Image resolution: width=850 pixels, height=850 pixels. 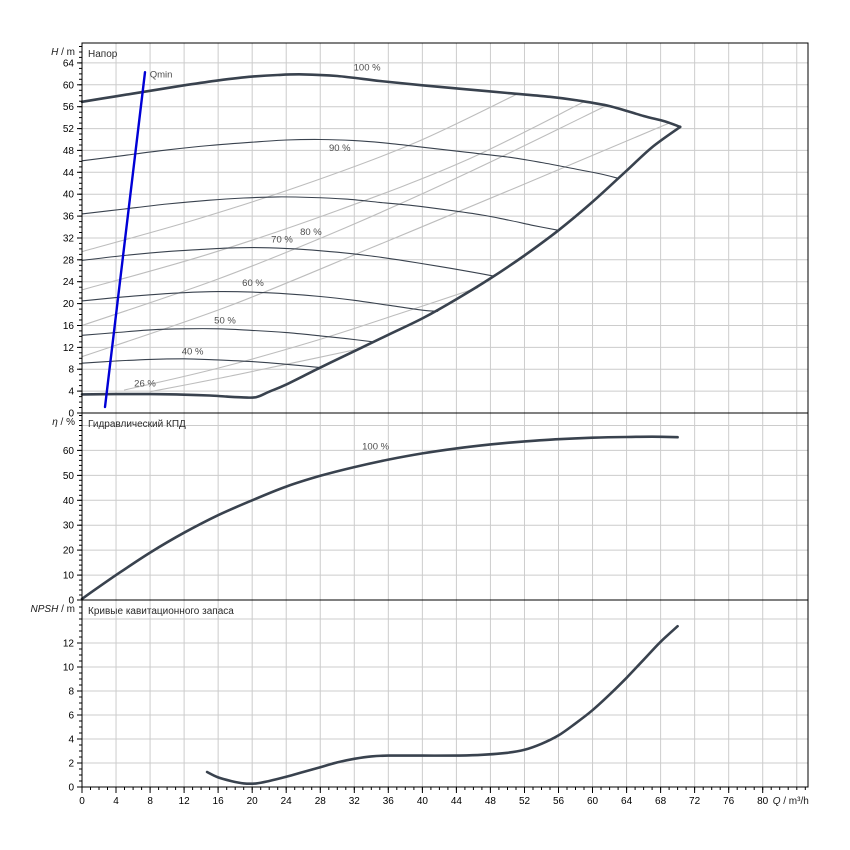 I want to click on curve-labels-eff: 100 %, so click(x=375, y=447).